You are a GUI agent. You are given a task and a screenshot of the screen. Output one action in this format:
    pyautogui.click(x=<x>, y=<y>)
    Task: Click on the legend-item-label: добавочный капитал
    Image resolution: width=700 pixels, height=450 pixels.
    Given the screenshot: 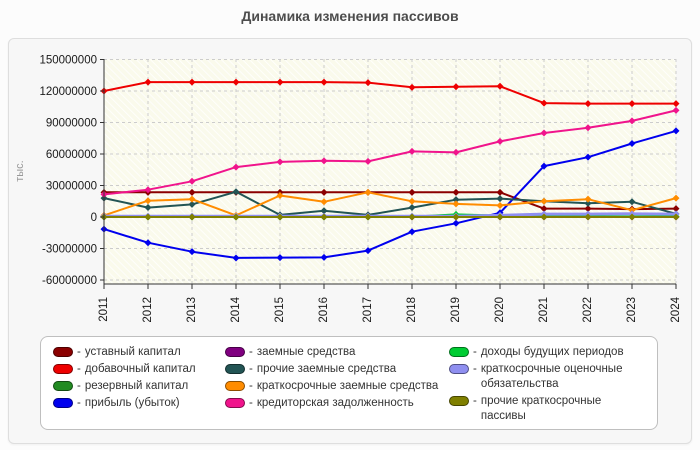 What is the action you would take?
    pyautogui.click(x=140, y=369)
    